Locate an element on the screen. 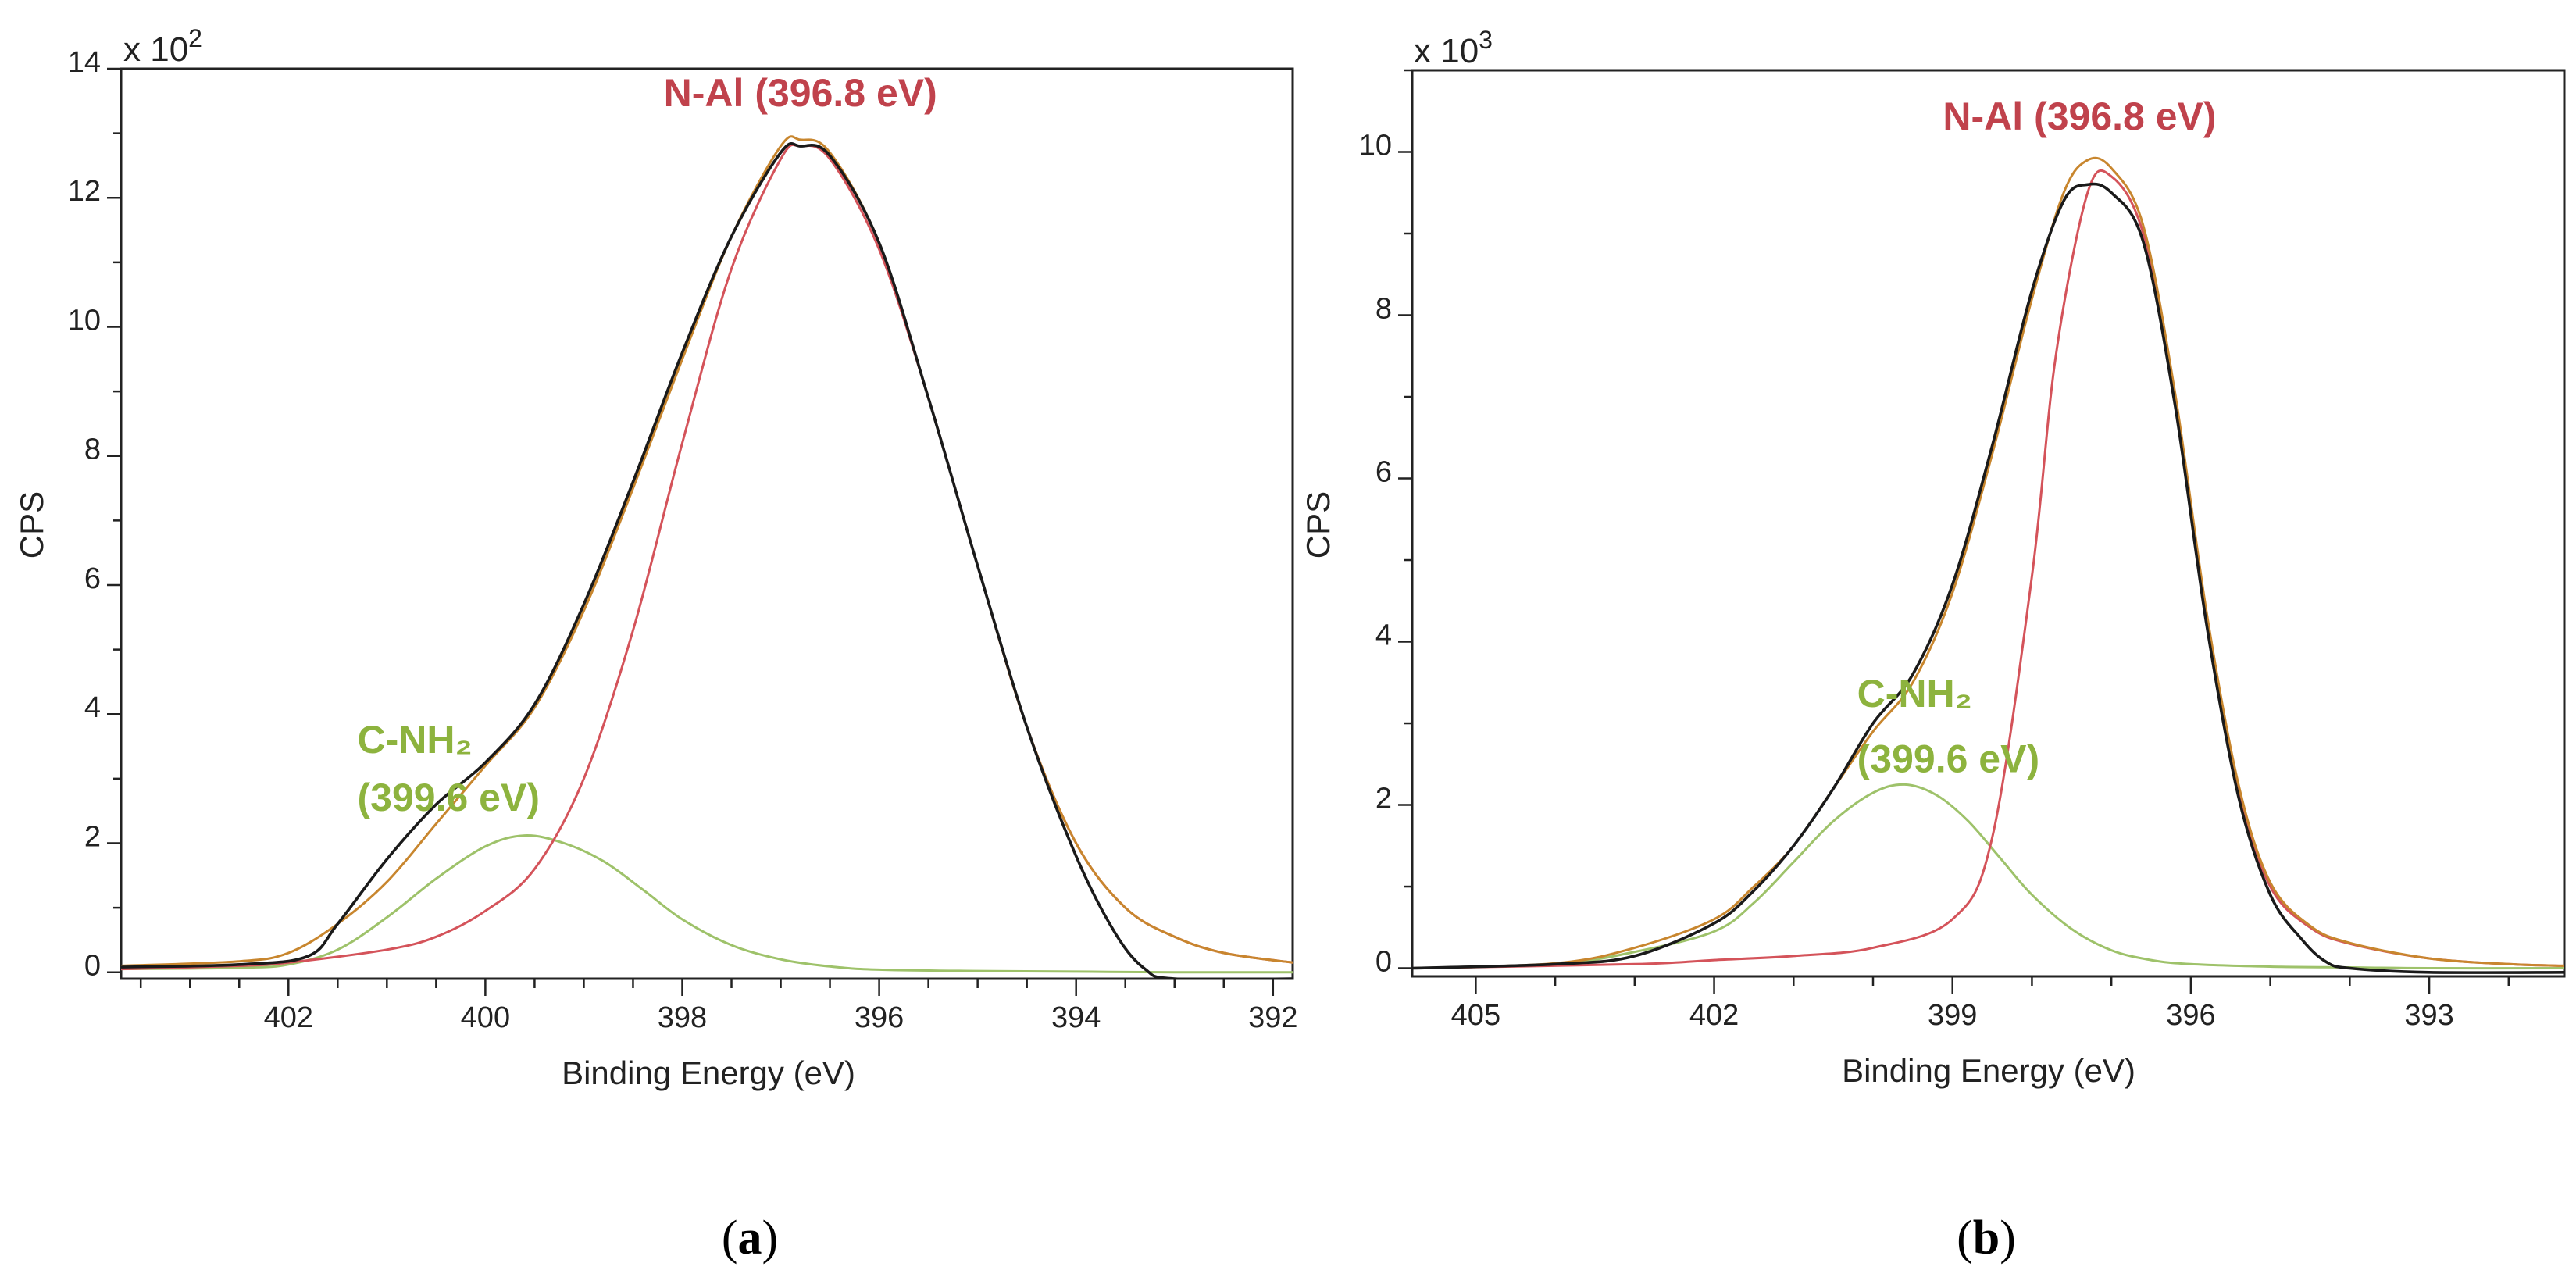 The image size is (2576, 1281). y-axis-b: 0 2 4 6 8 10 is located at coordinates (1385, 524).